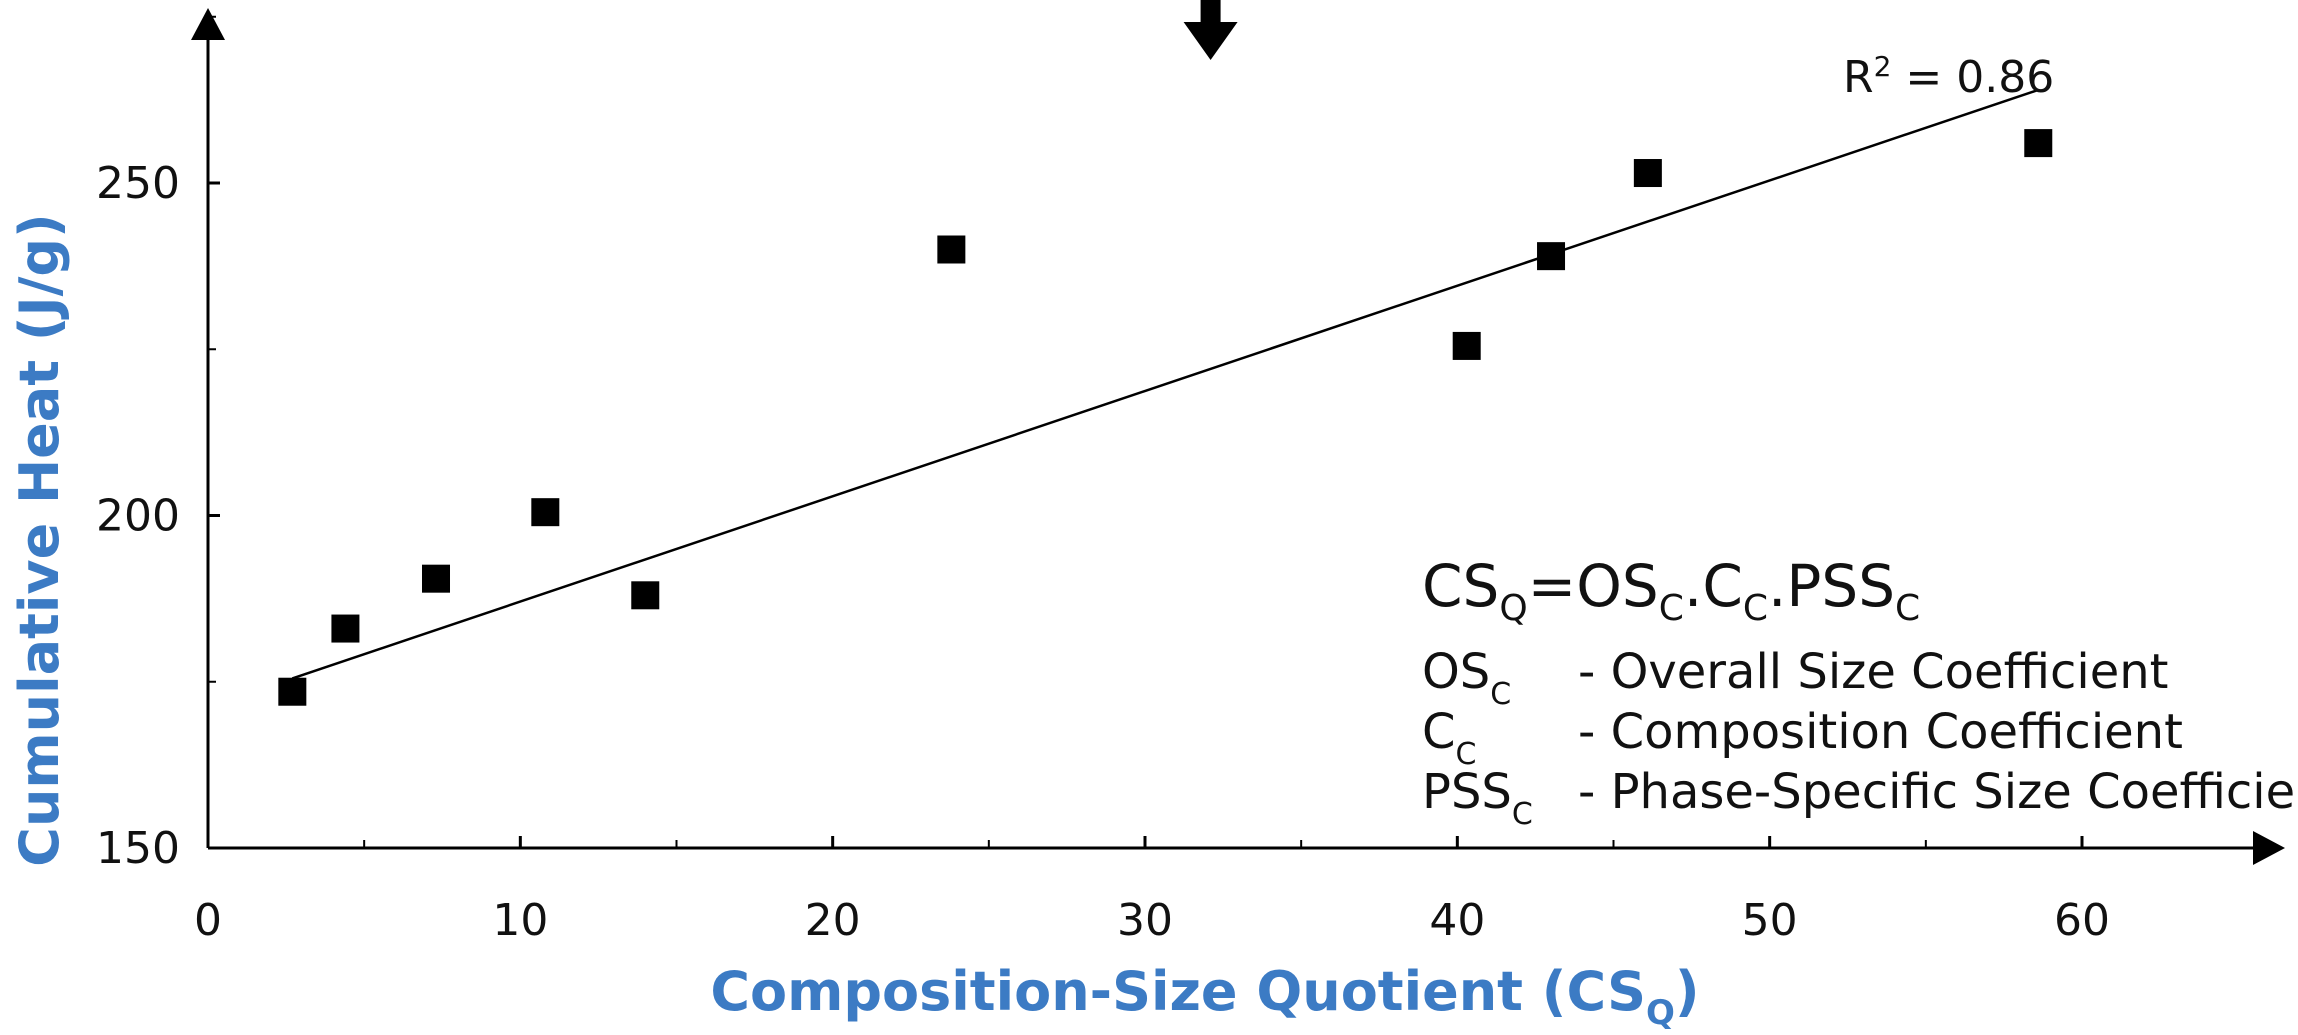 The image size is (2298, 1035). I want to click on x-axis-arrow, so click(2269, 848).